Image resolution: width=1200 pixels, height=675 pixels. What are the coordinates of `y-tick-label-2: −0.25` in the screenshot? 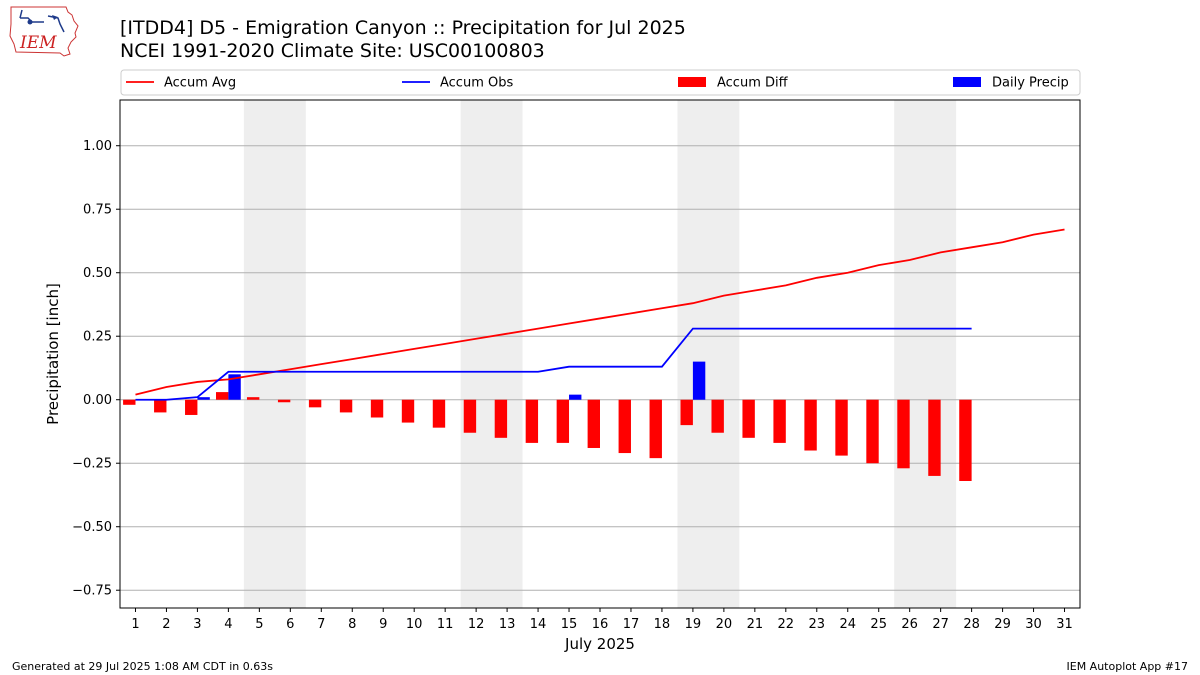 It's located at (92, 464).